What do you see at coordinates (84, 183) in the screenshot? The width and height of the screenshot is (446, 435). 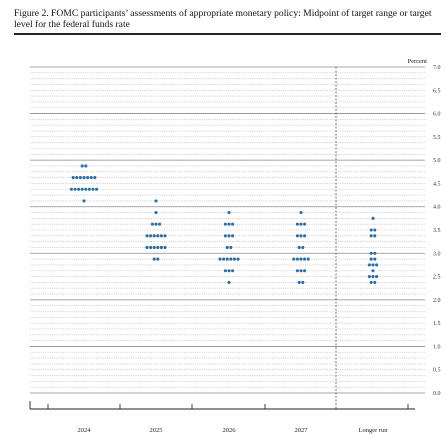 I see `dot-column-2024` at bounding box center [84, 183].